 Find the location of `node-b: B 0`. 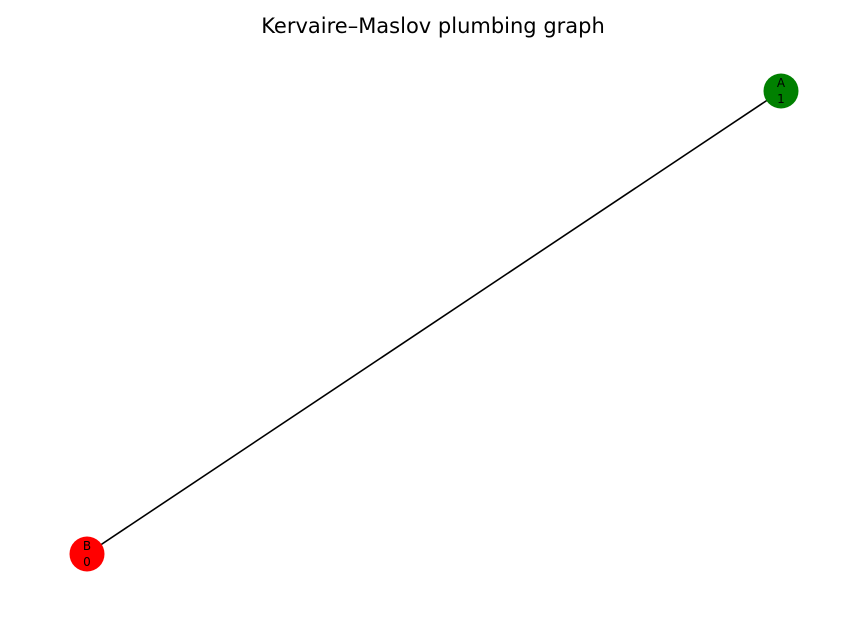

node-b: B 0 is located at coordinates (87, 554).